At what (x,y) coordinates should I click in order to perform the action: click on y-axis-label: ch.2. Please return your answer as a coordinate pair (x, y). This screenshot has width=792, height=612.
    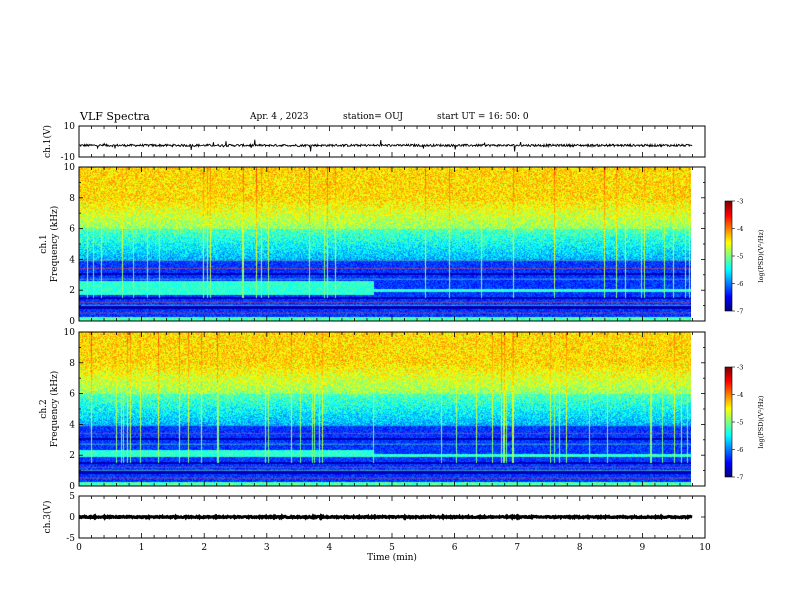
    Looking at the image, I should click on (44, 408).